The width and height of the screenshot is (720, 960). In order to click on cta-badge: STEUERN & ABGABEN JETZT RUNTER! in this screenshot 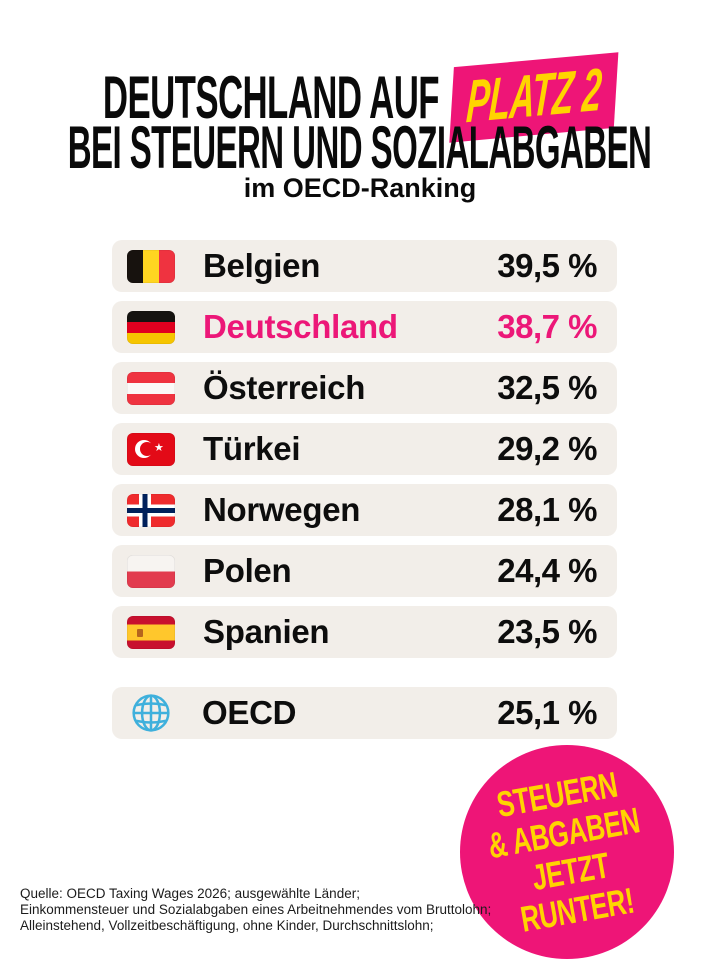, I will do `click(567, 852)`.